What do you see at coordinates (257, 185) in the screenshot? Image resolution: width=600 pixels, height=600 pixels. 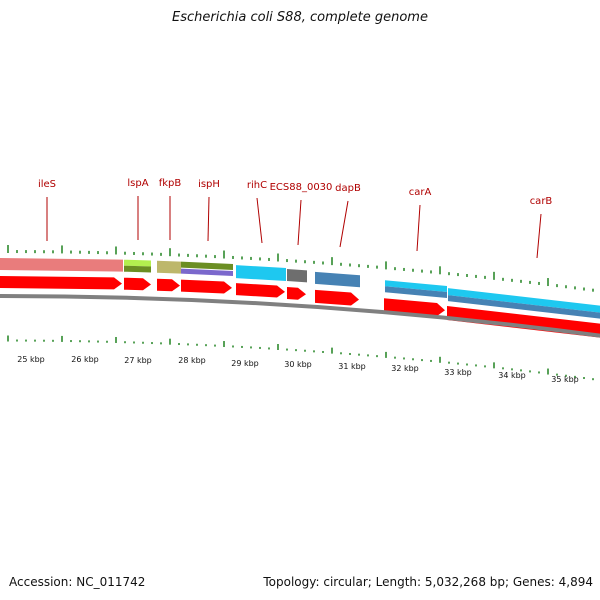 I see `gene-label: rihC` at bounding box center [257, 185].